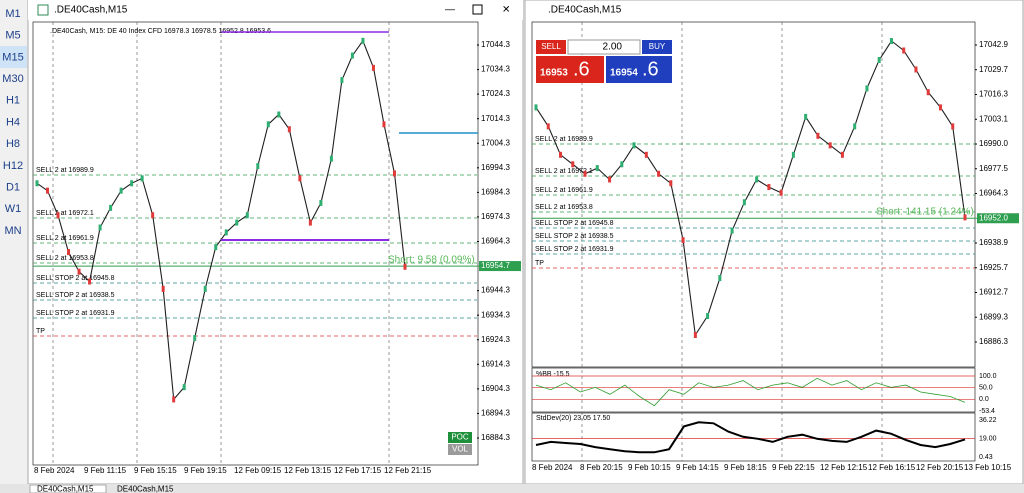 The height and width of the screenshot is (493, 1024). What do you see at coordinates (495, 167) in the screenshot?
I see `price-label: 16994.3` at bounding box center [495, 167].